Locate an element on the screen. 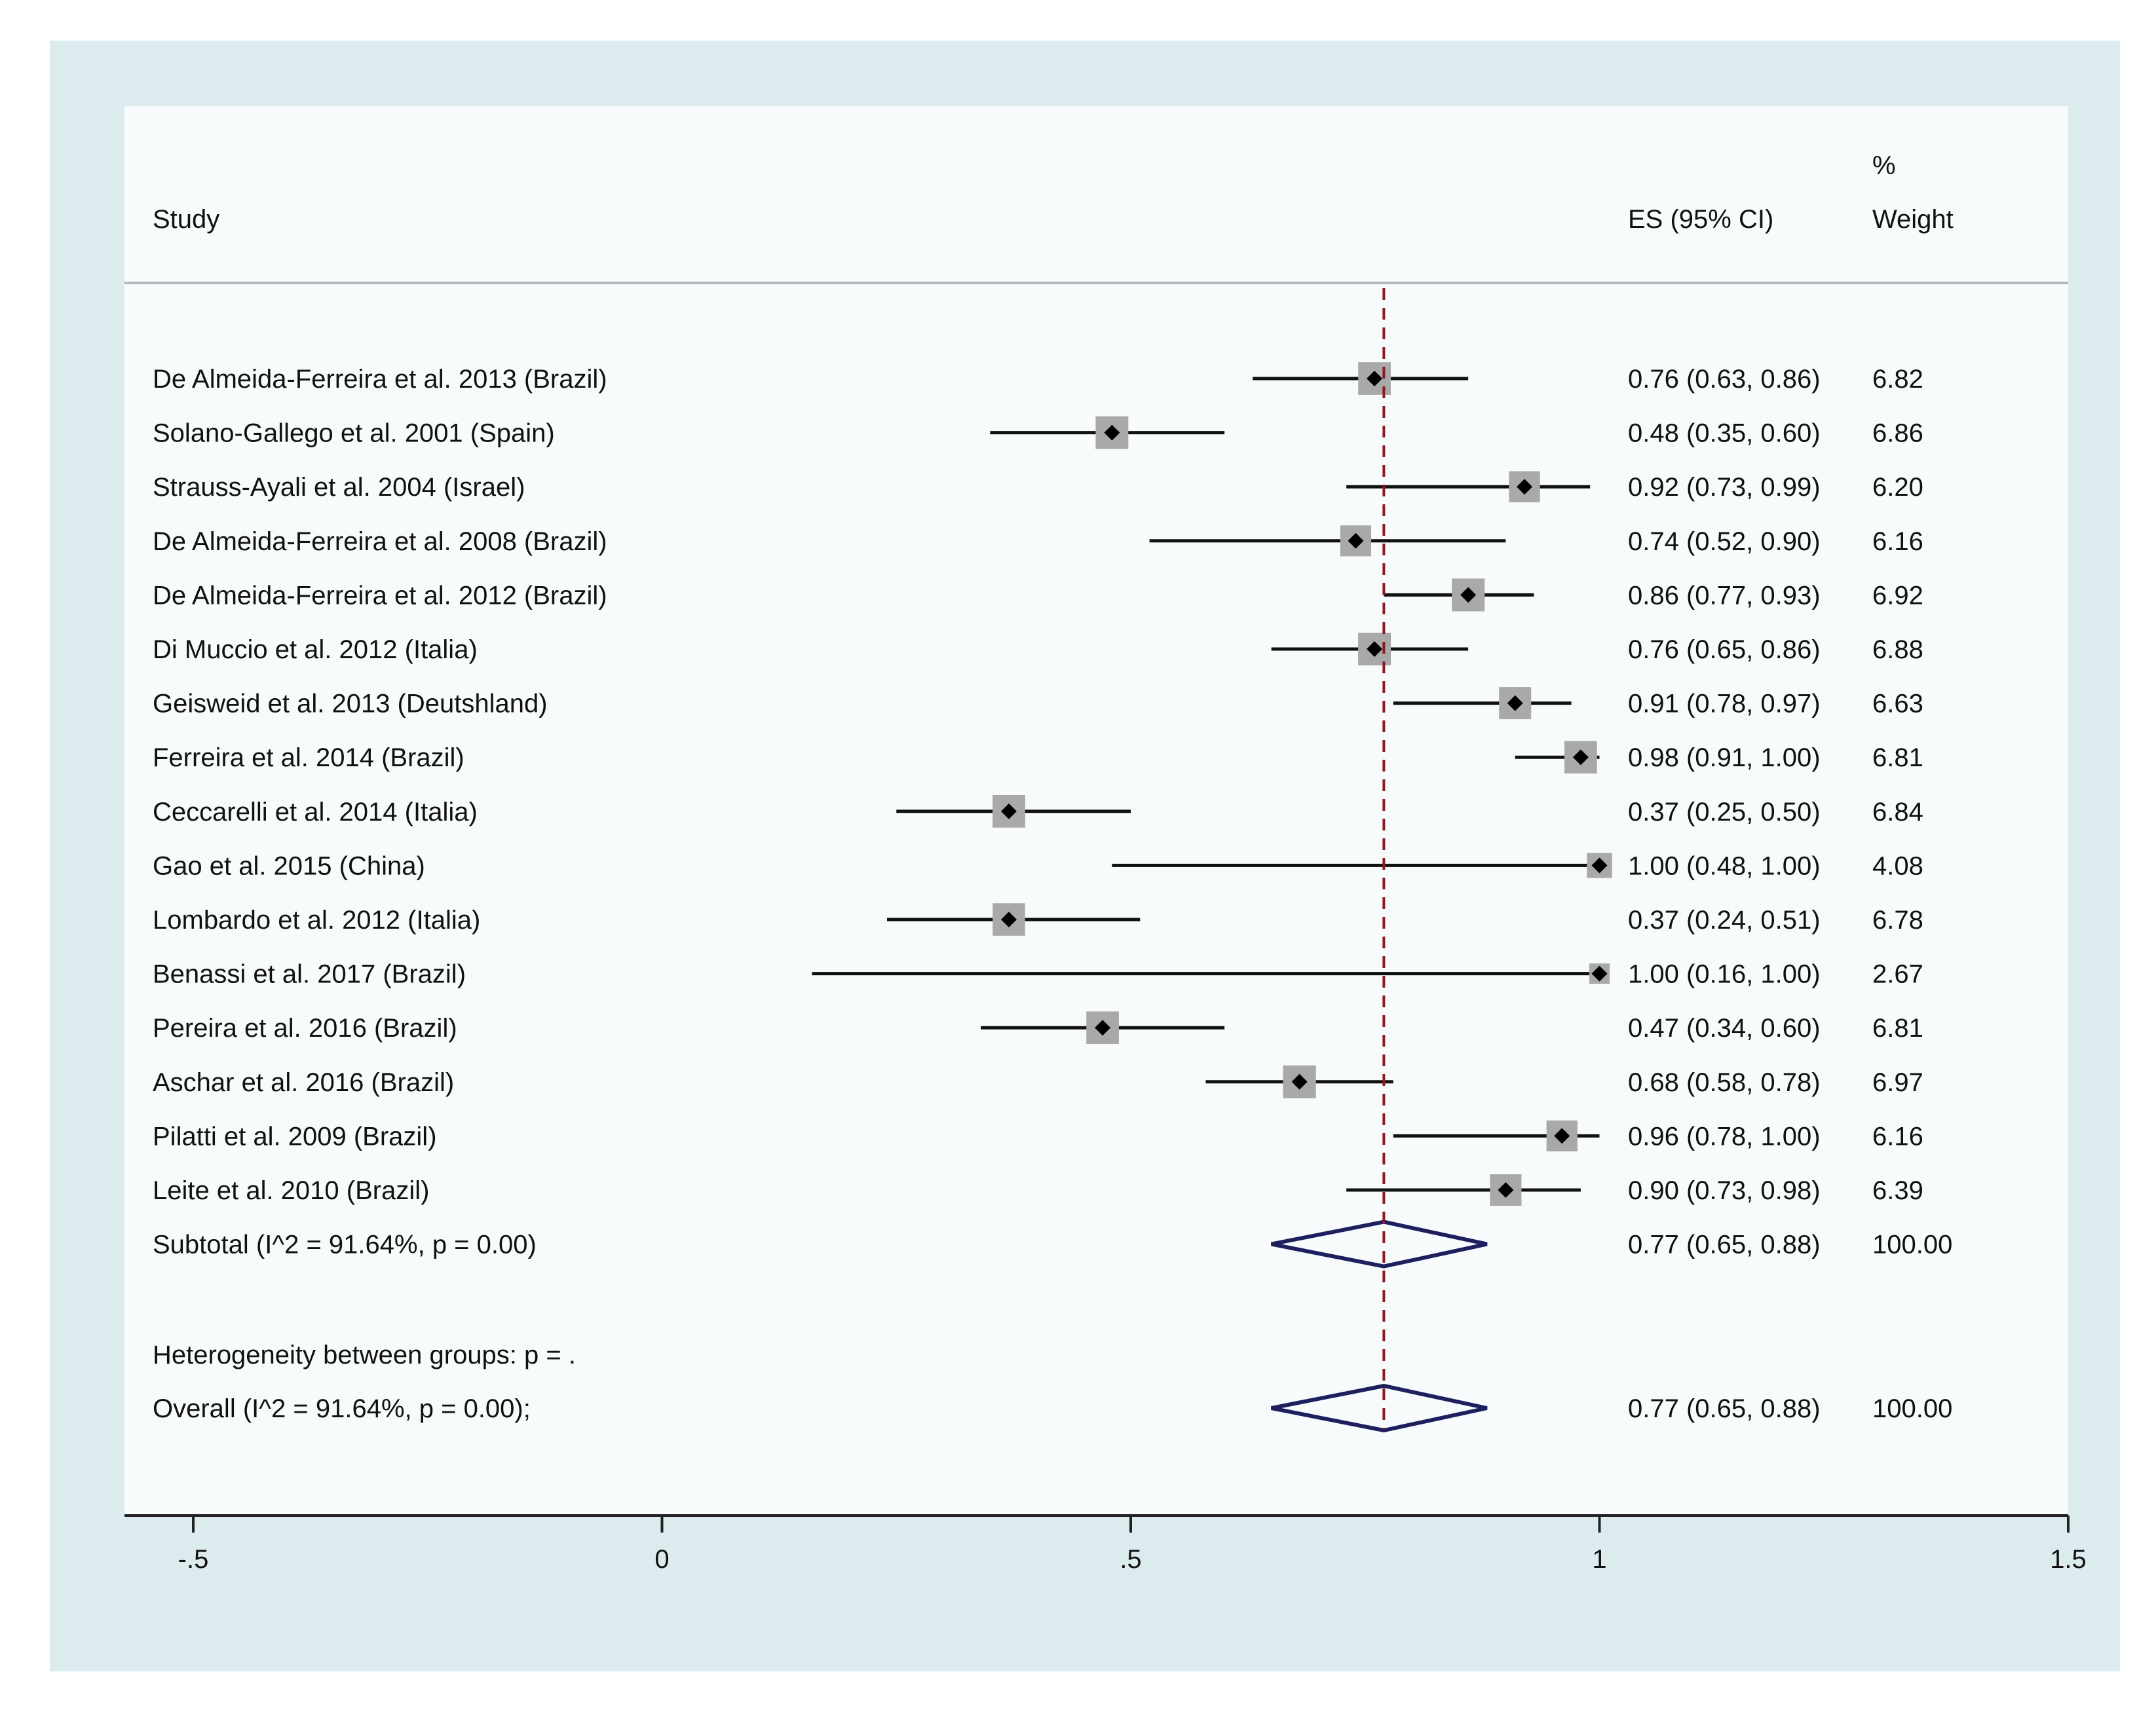 The width and height of the screenshot is (2156, 1712). study-label: Lombardo et al. 2012 (Italia) is located at coordinates (316, 920).